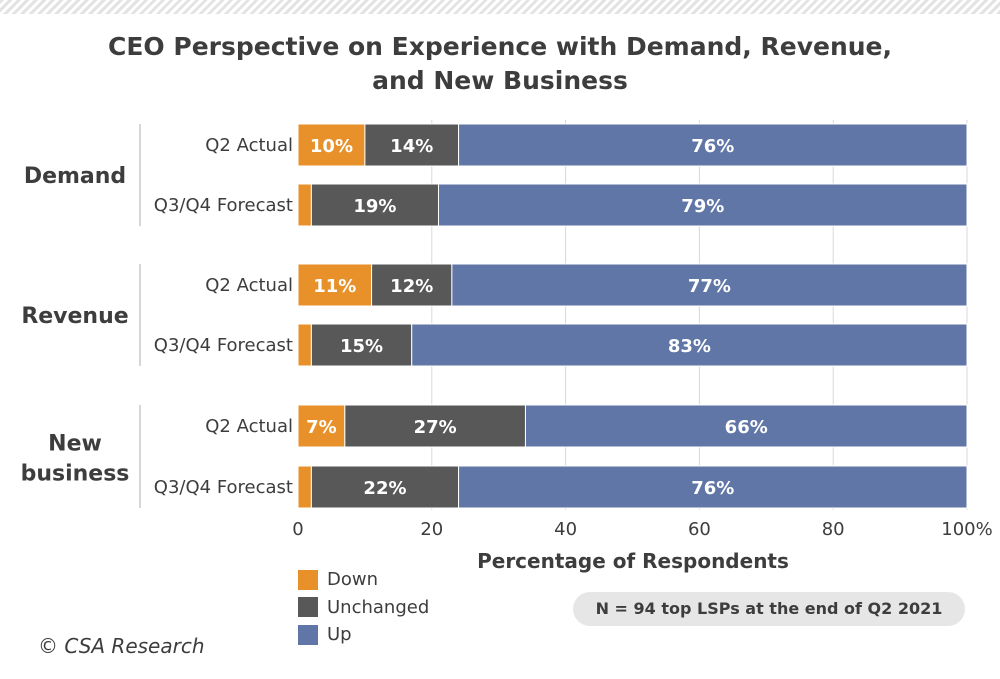 Image resolution: width=1000 pixels, height=679 pixels. I want to click on data-label: 14%, so click(411, 146).